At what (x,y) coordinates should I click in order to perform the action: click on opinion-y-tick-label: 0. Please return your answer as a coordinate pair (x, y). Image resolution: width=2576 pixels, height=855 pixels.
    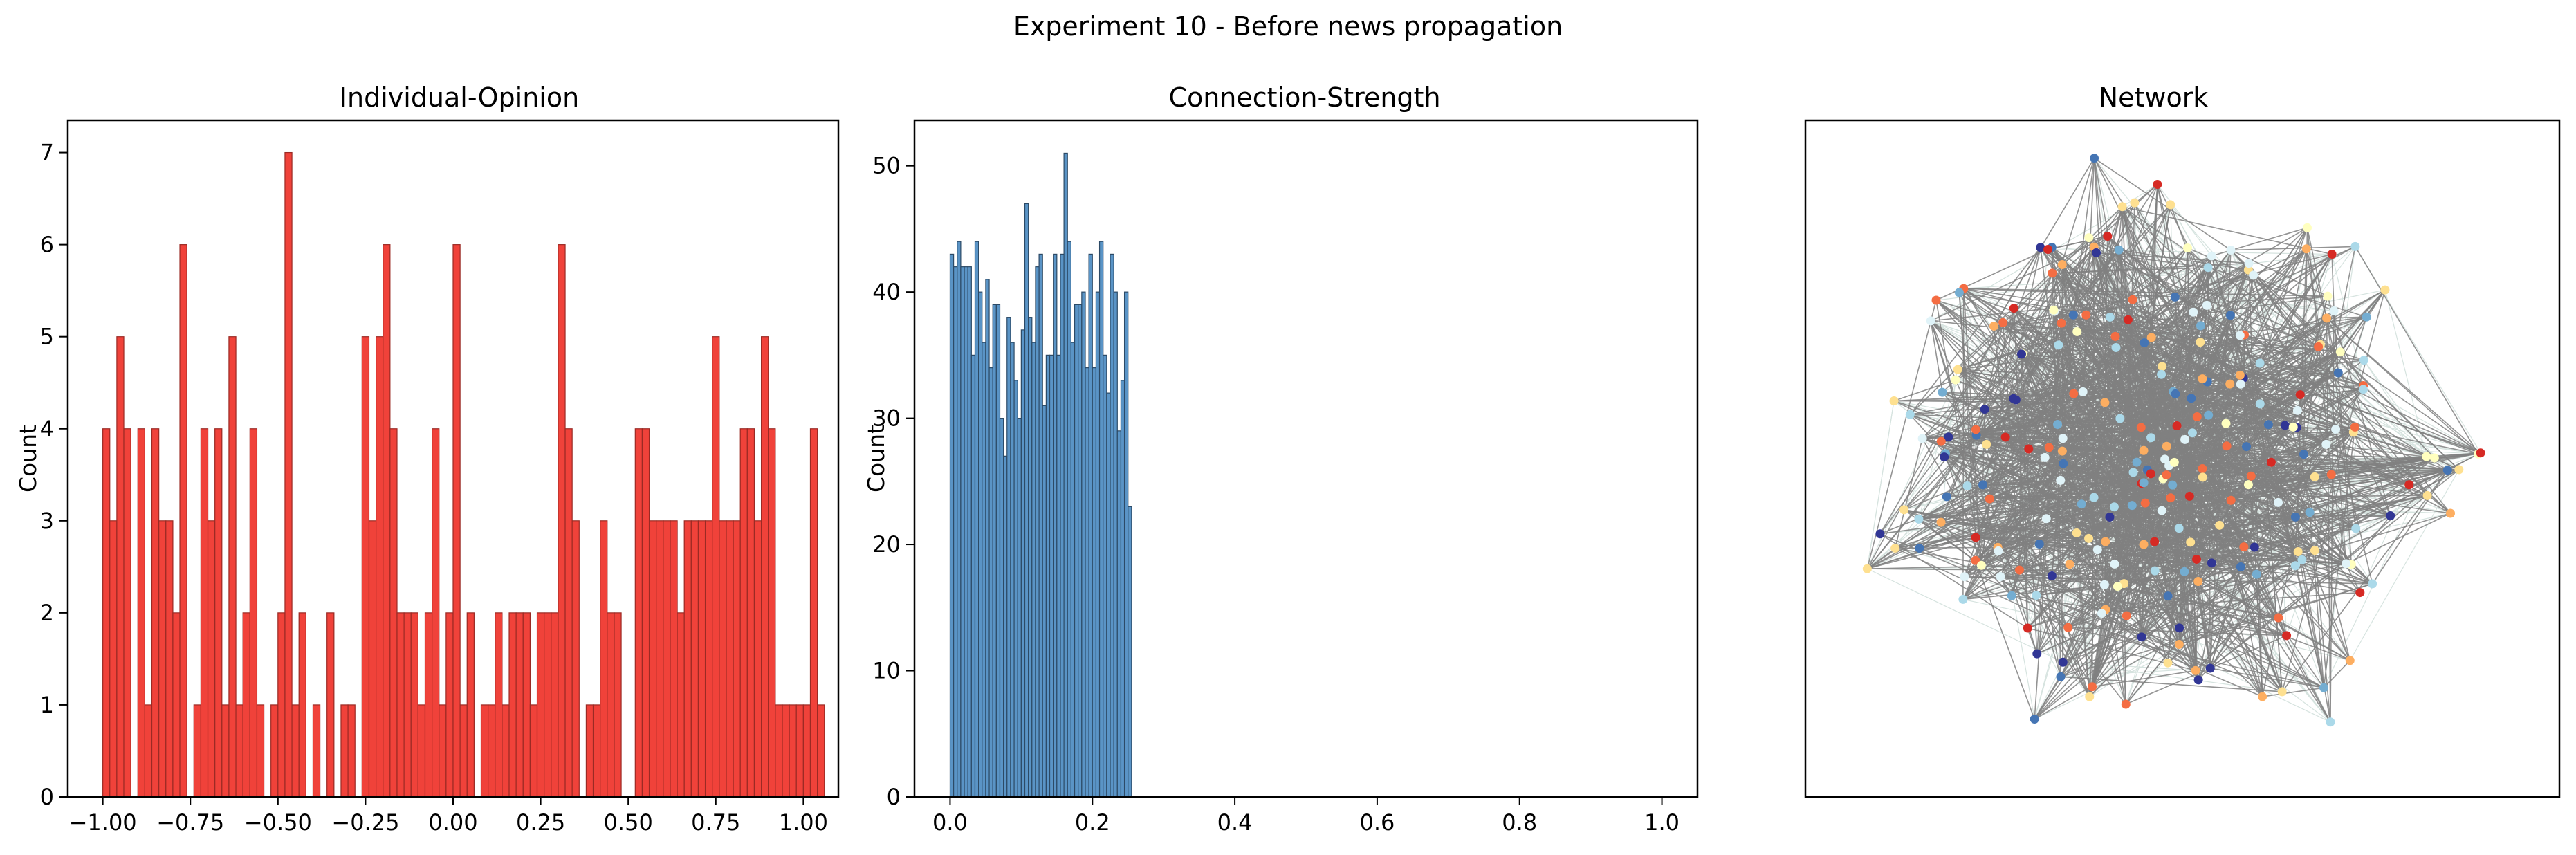
    Looking at the image, I should click on (47, 797).